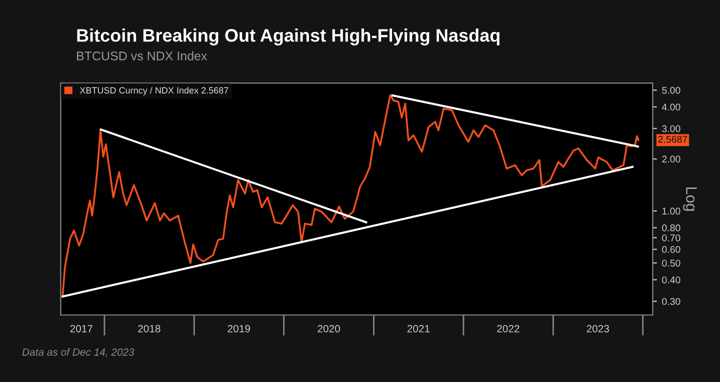 The width and height of the screenshot is (720, 382). I want to click on x-tick-label: 2020, so click(329, 328).